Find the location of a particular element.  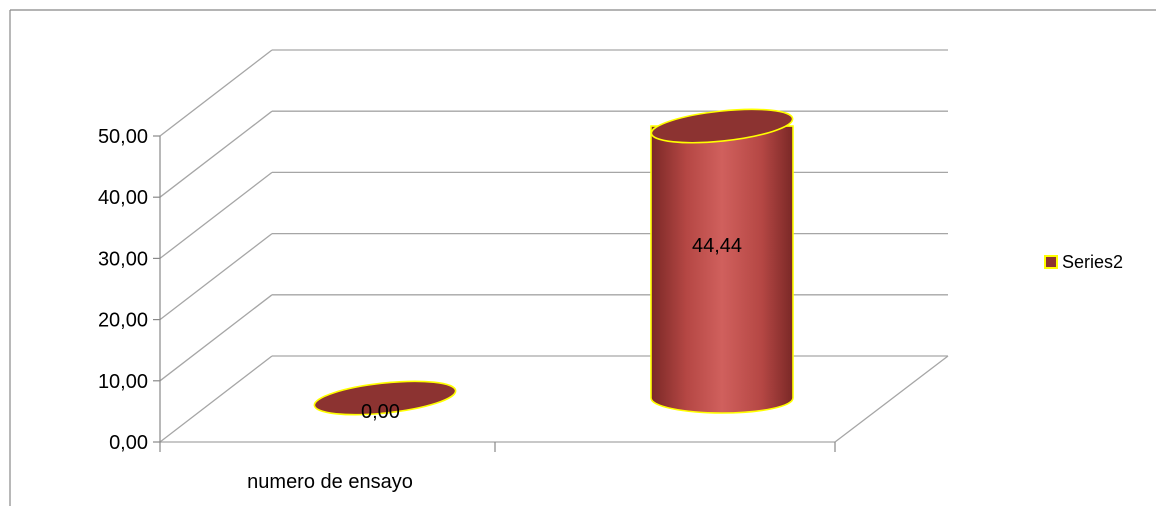

bar-body is located at coordinates (722, 269).